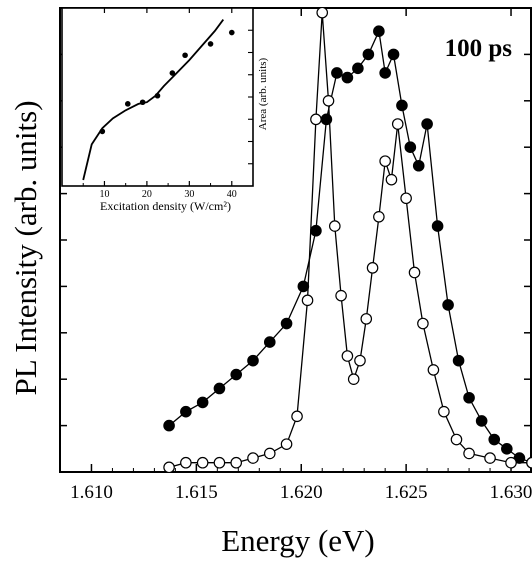 The width and height of the screenshot is (532, 561). Describe the element at coordinates (165, 206) in the screenshot. I see `inset-x-axis-title: Excitation density (W/cm²)` at that location.